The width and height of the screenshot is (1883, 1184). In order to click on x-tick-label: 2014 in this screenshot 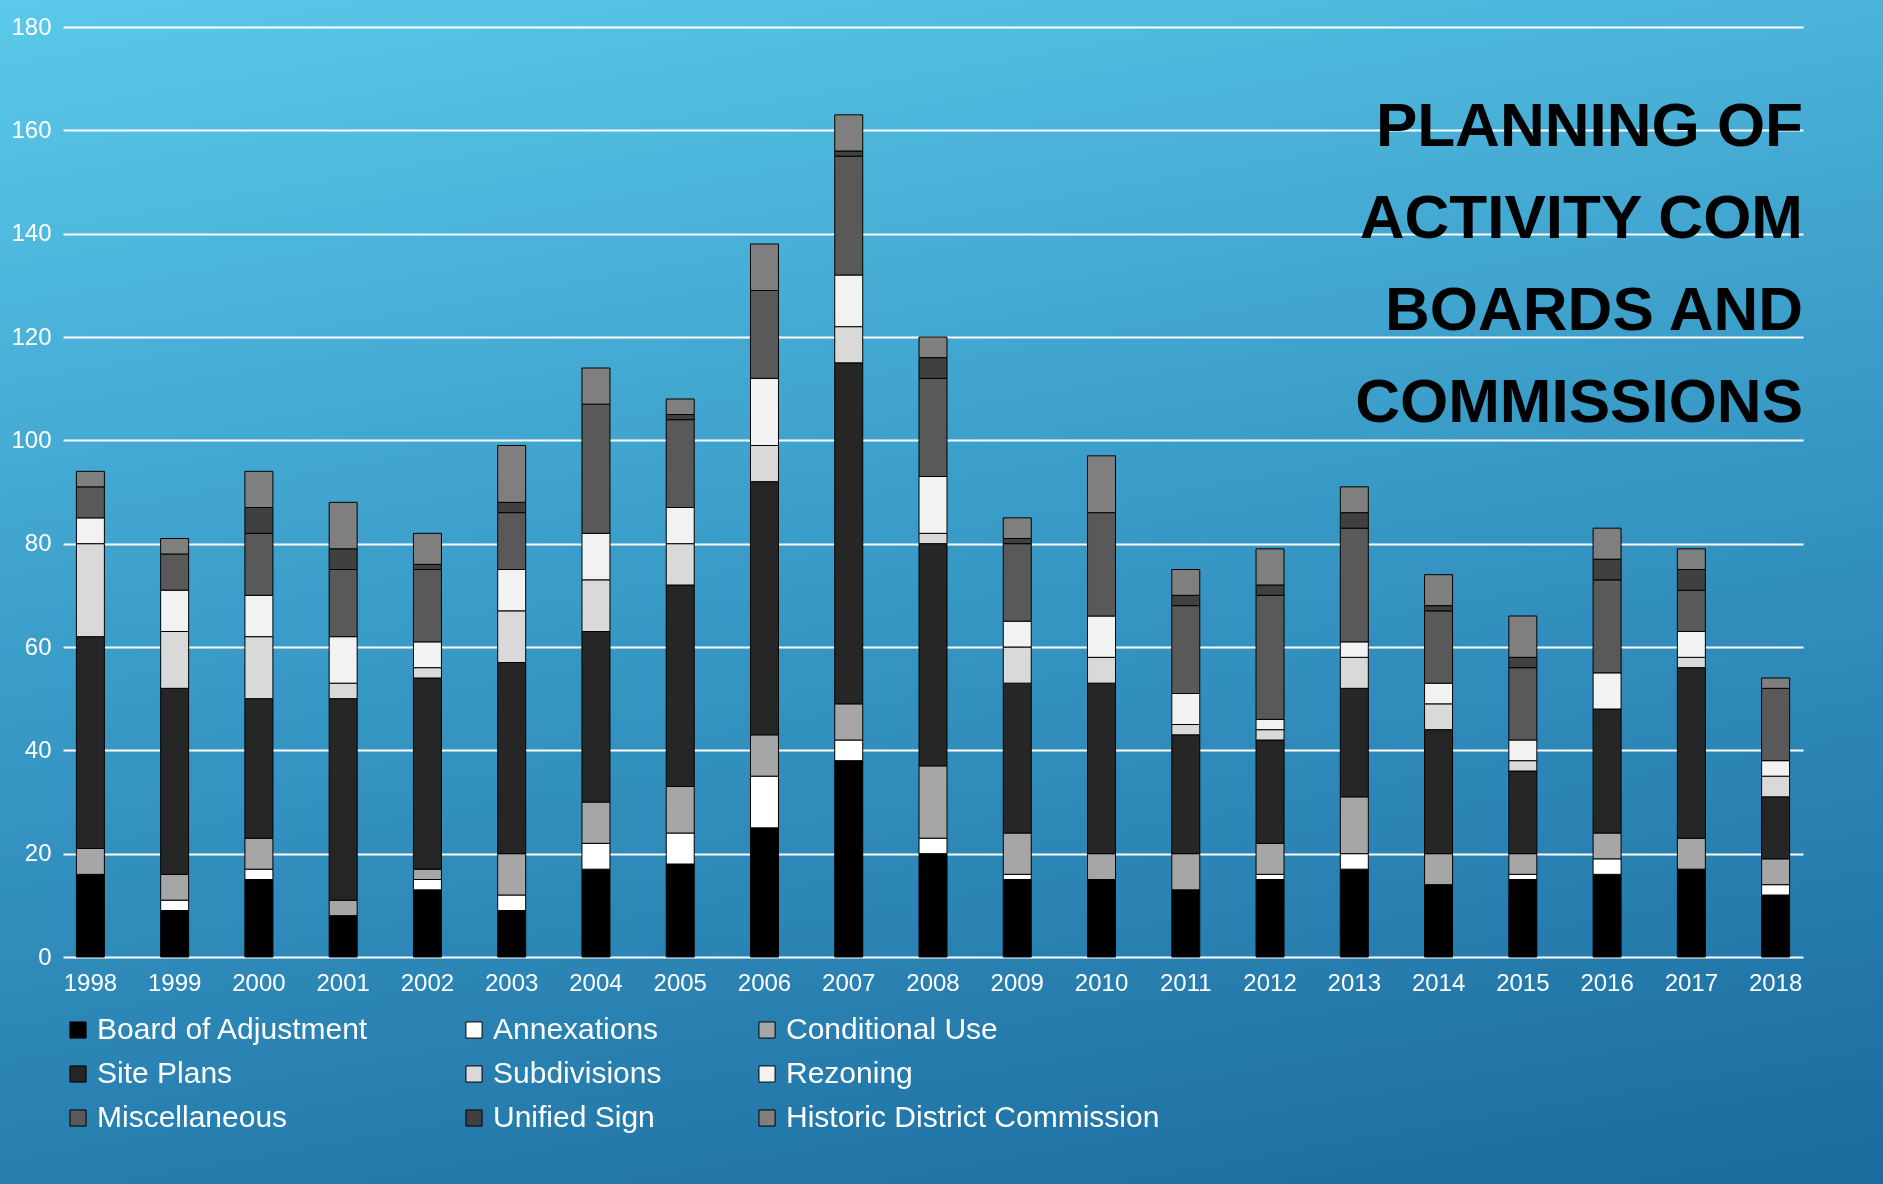, I will do `click(1438, 982)`.